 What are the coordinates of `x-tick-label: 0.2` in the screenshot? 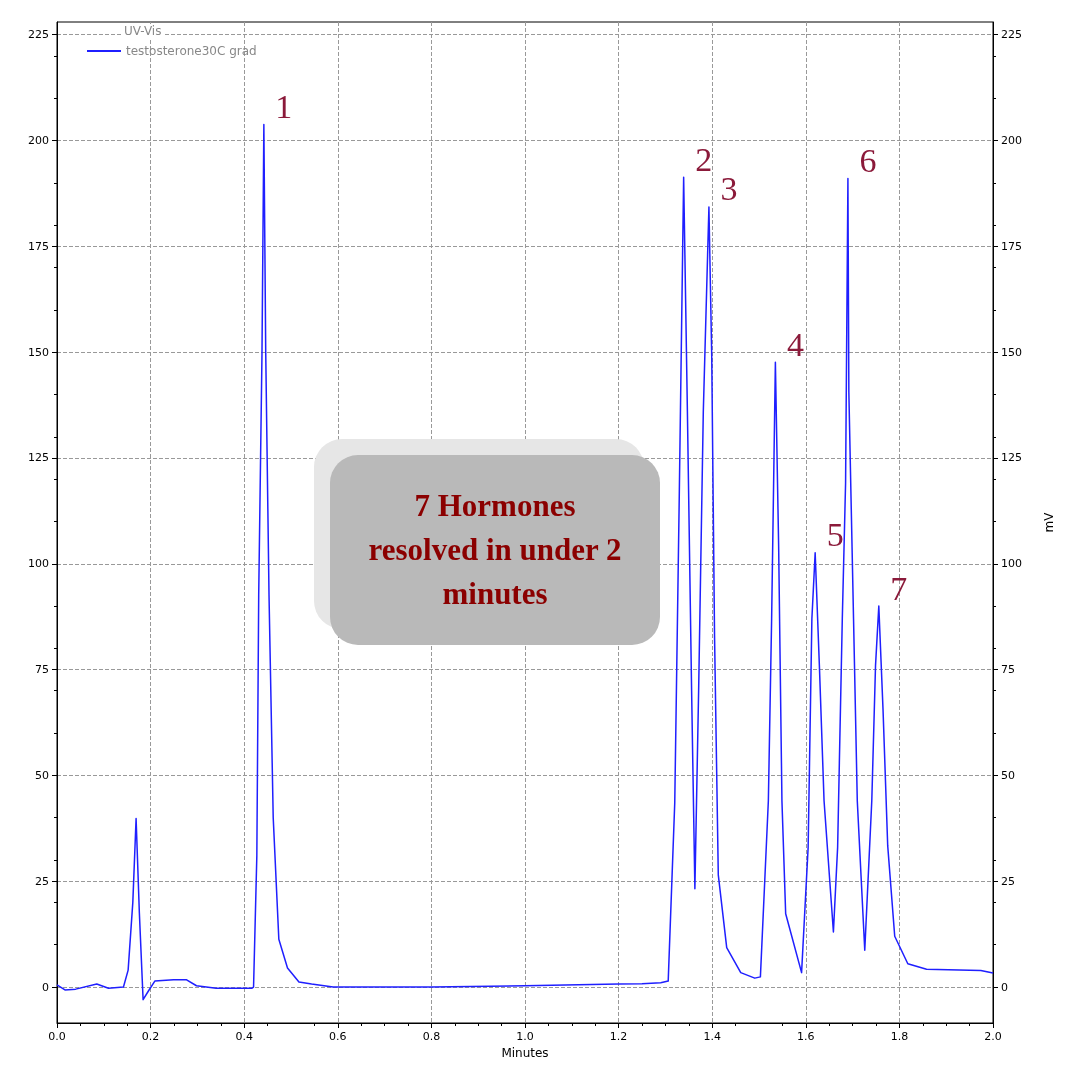 It's located at (150, 1036).